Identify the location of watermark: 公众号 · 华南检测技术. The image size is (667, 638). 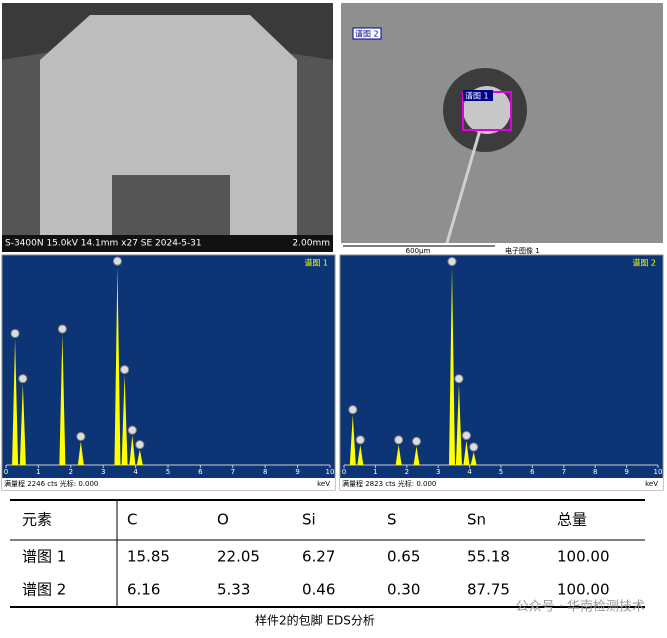
(580, 607).